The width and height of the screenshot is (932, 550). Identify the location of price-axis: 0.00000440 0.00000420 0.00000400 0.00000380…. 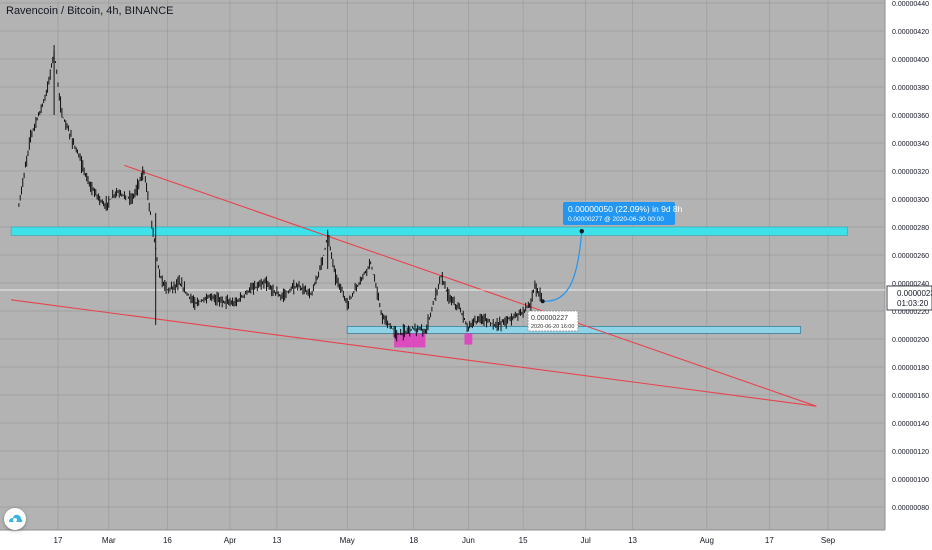
(910, 256).